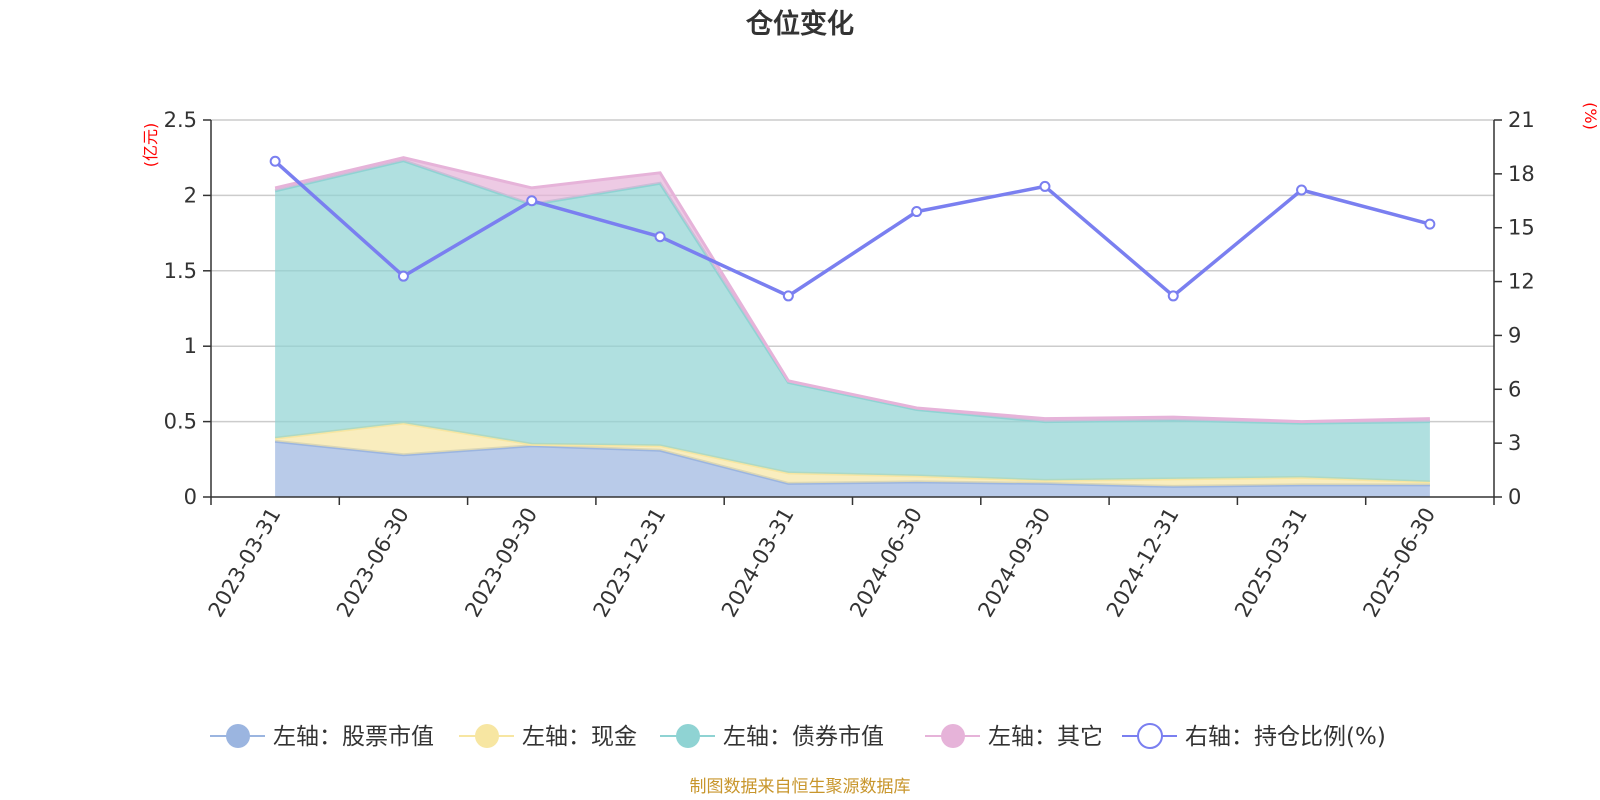 Image resolution: width=1600 pixels, height=800 pixels. I want to click on legend-item-1: 左轴：股票市值, so click(322, 737).